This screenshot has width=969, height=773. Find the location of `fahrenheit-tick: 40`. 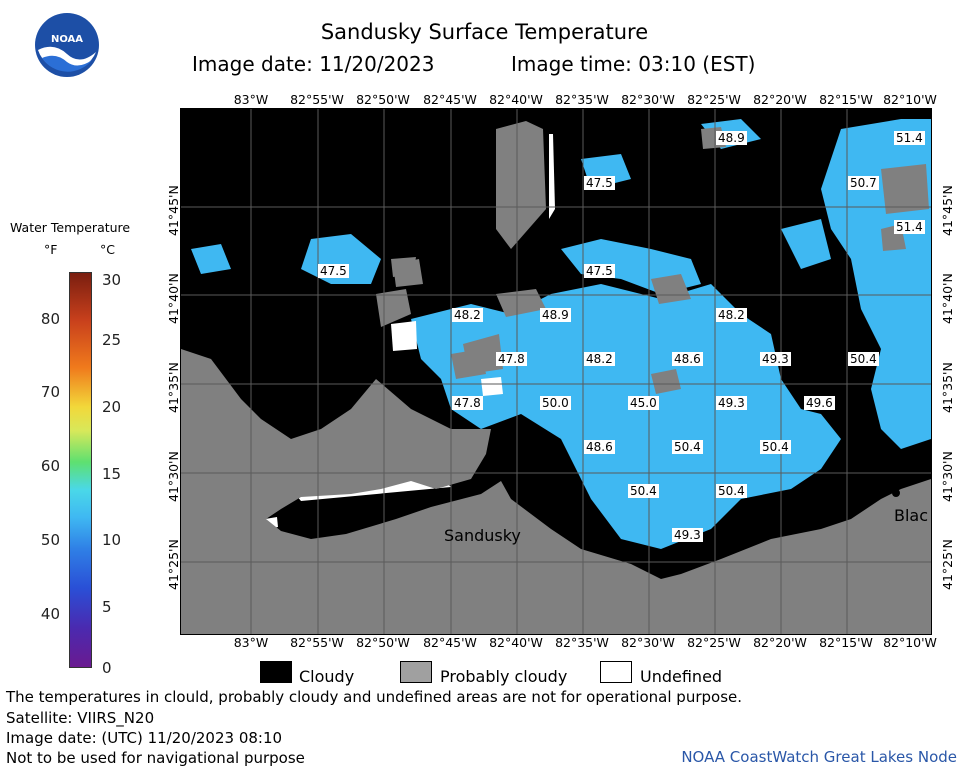

fahrenheit-tick: 40 is located at coordinates (50, 614).